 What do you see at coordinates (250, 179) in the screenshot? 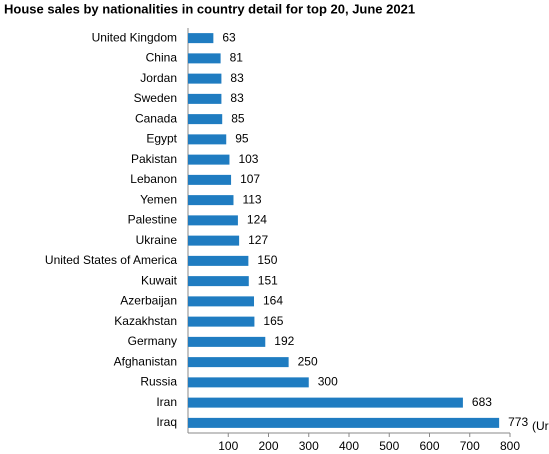
I see `value-label: 107` at bounding box center [250, 179].